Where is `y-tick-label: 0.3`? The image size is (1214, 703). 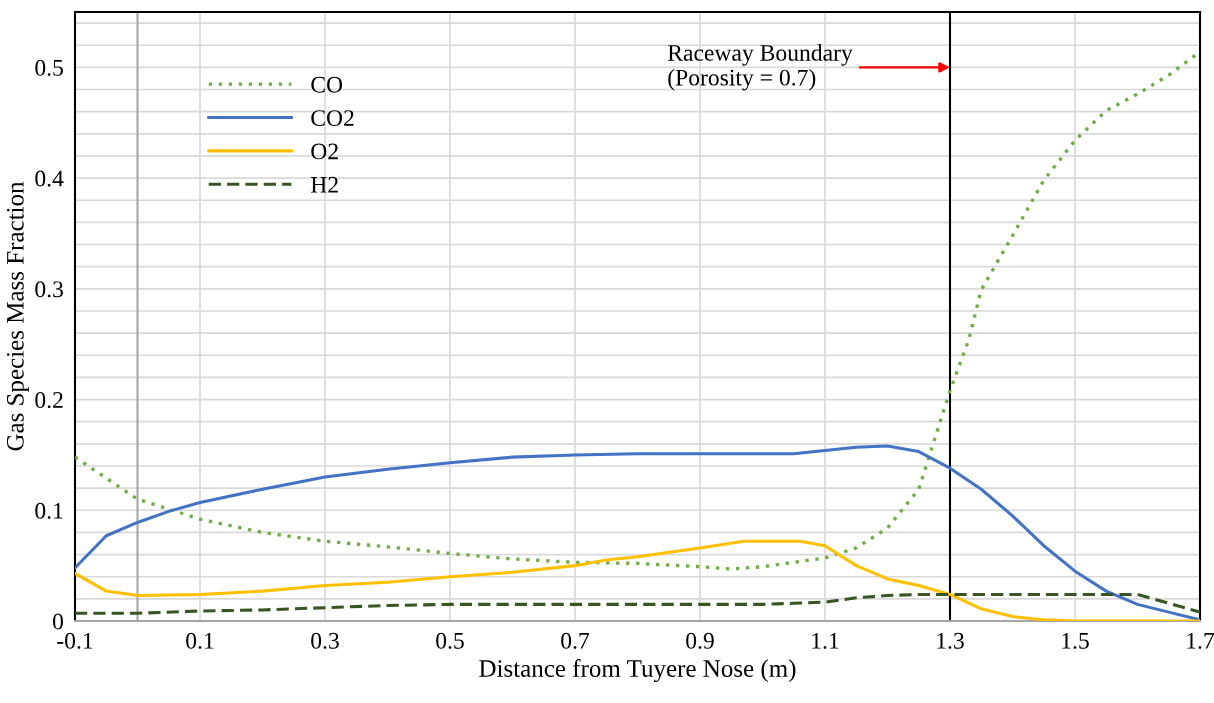 y-tick-label: 0.3 is located at coordinates (49, 289).